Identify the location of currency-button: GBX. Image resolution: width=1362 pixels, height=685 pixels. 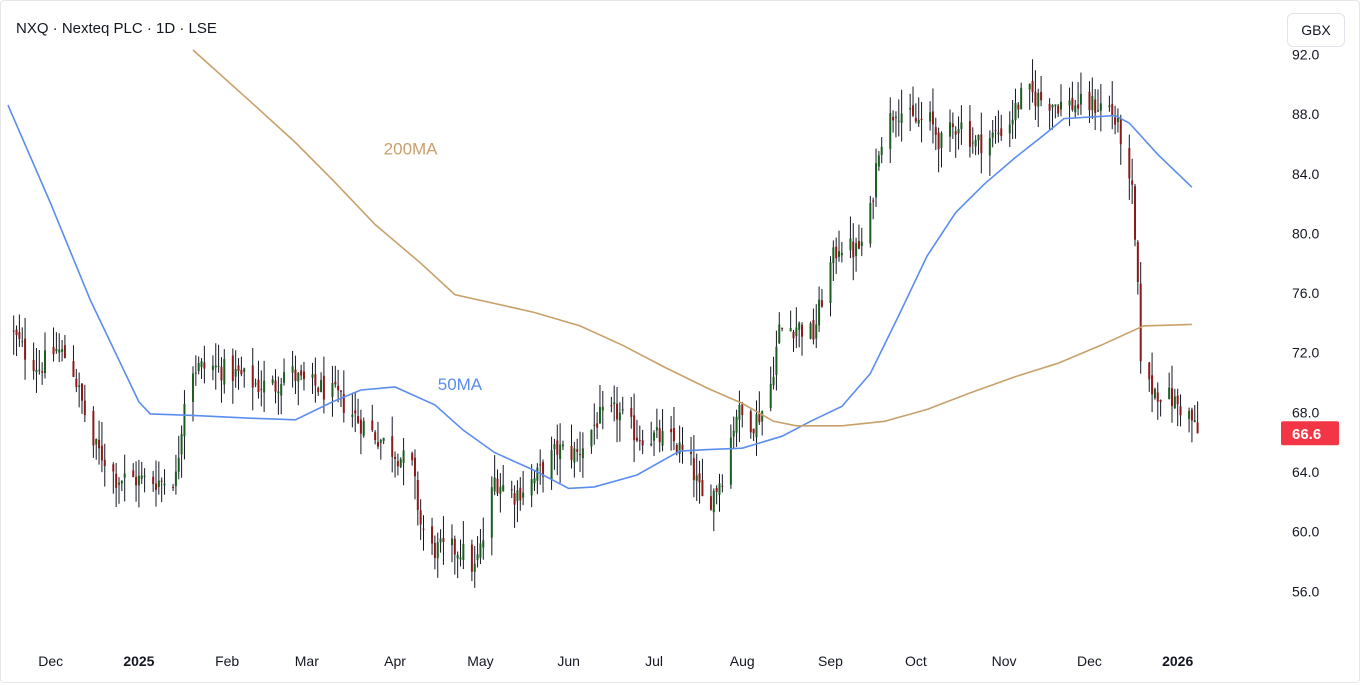
(1316, 30).